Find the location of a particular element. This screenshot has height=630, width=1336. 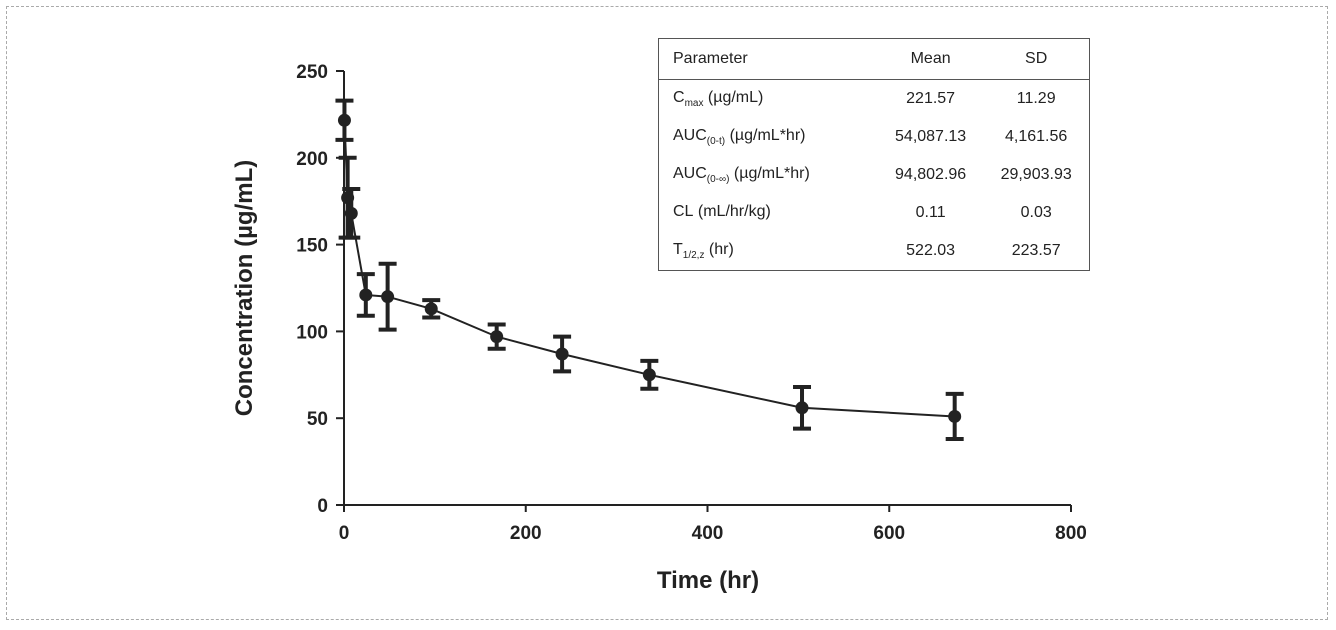

parameter-cell: AUC(0-∞) (µg/mL*hr) is located at coordinates (768, 175).